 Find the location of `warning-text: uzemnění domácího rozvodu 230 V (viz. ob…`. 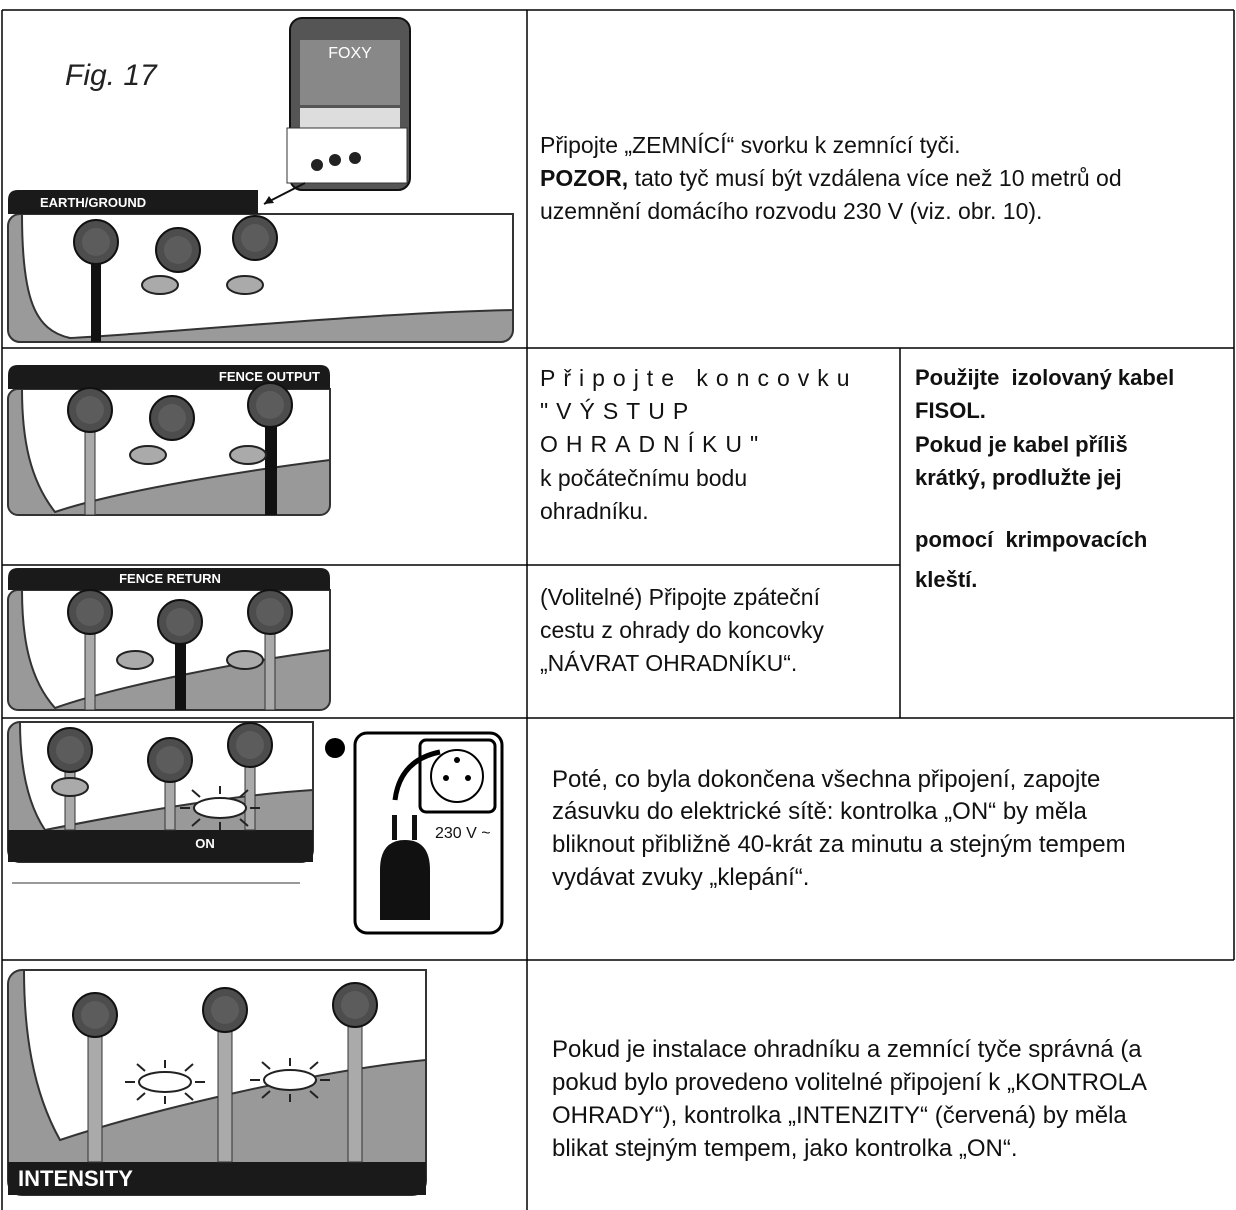

warning-text: uzemnění domácího rozvodu 230 V (viz. ob… is located at coordinates (791, 211).